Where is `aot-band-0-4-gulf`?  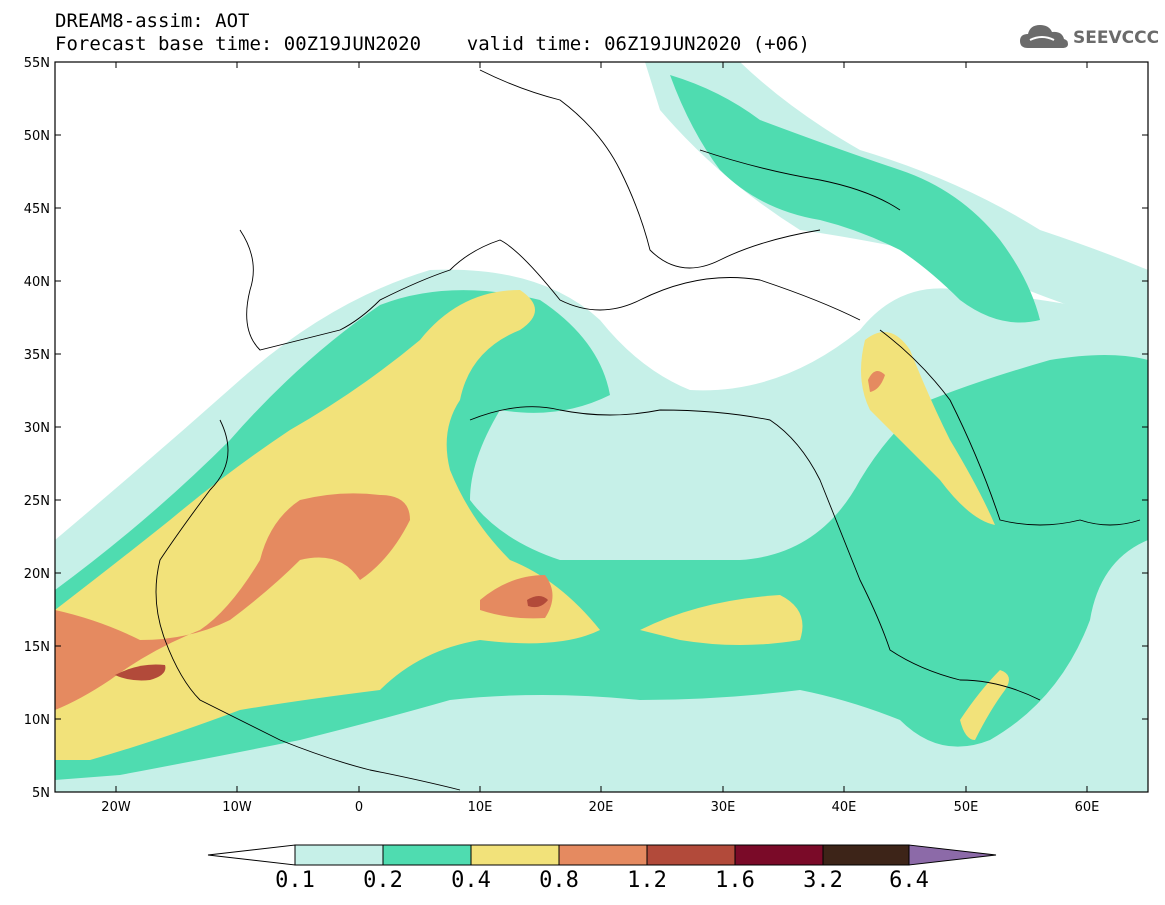 aot-band-0-4-gulf is located at coordinates (928, 428).